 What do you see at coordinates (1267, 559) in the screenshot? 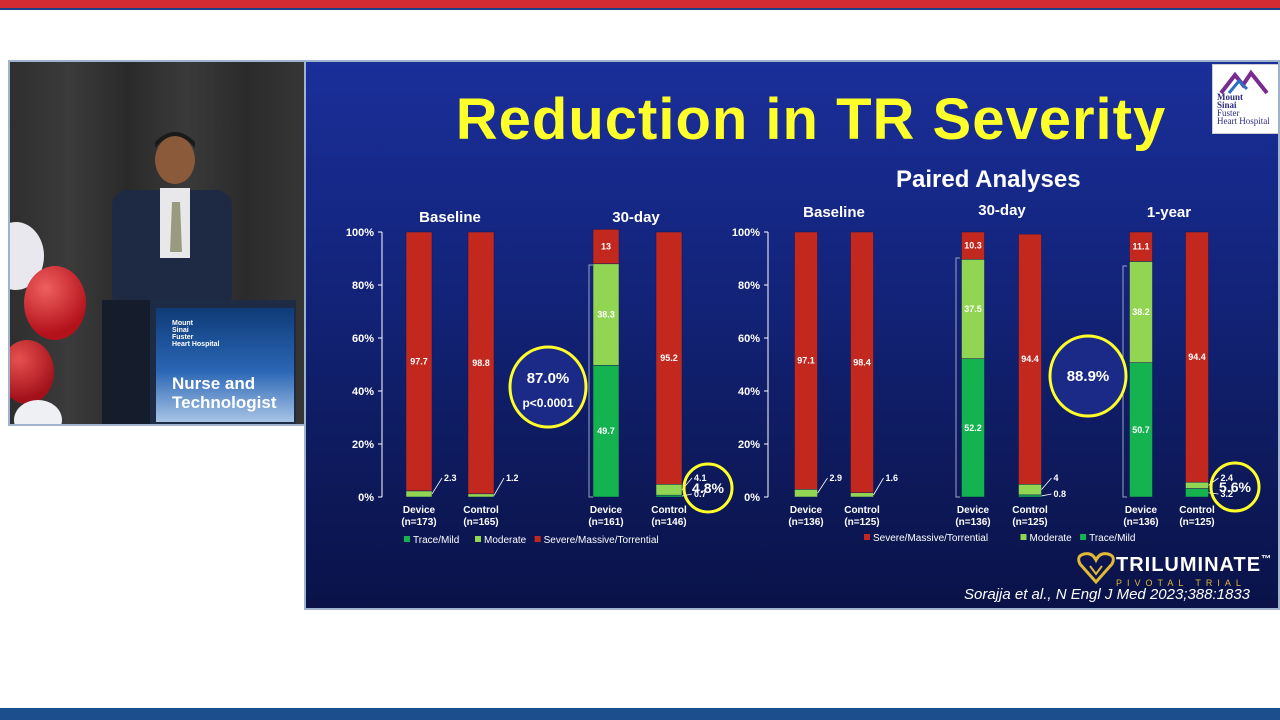
I see `trademark-mark: ™` at bounding box center [1267, 559].